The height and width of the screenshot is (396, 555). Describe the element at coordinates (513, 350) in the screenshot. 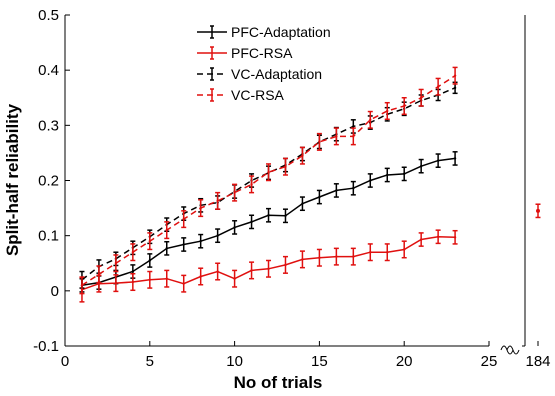

I see `axis-break-mark` at that location.